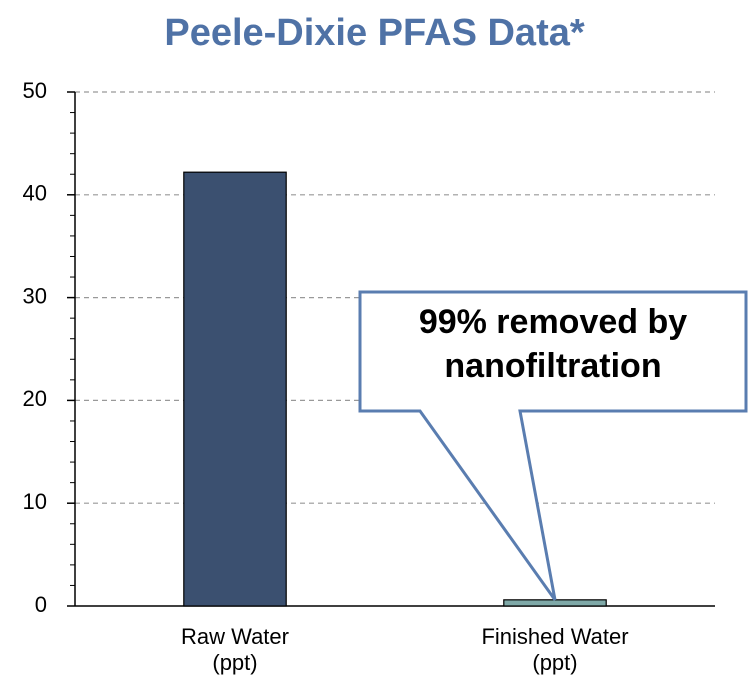 The height and width of the screenshot is (691, 749). I want to click on y-tick-label: 40, so click(35, 193).